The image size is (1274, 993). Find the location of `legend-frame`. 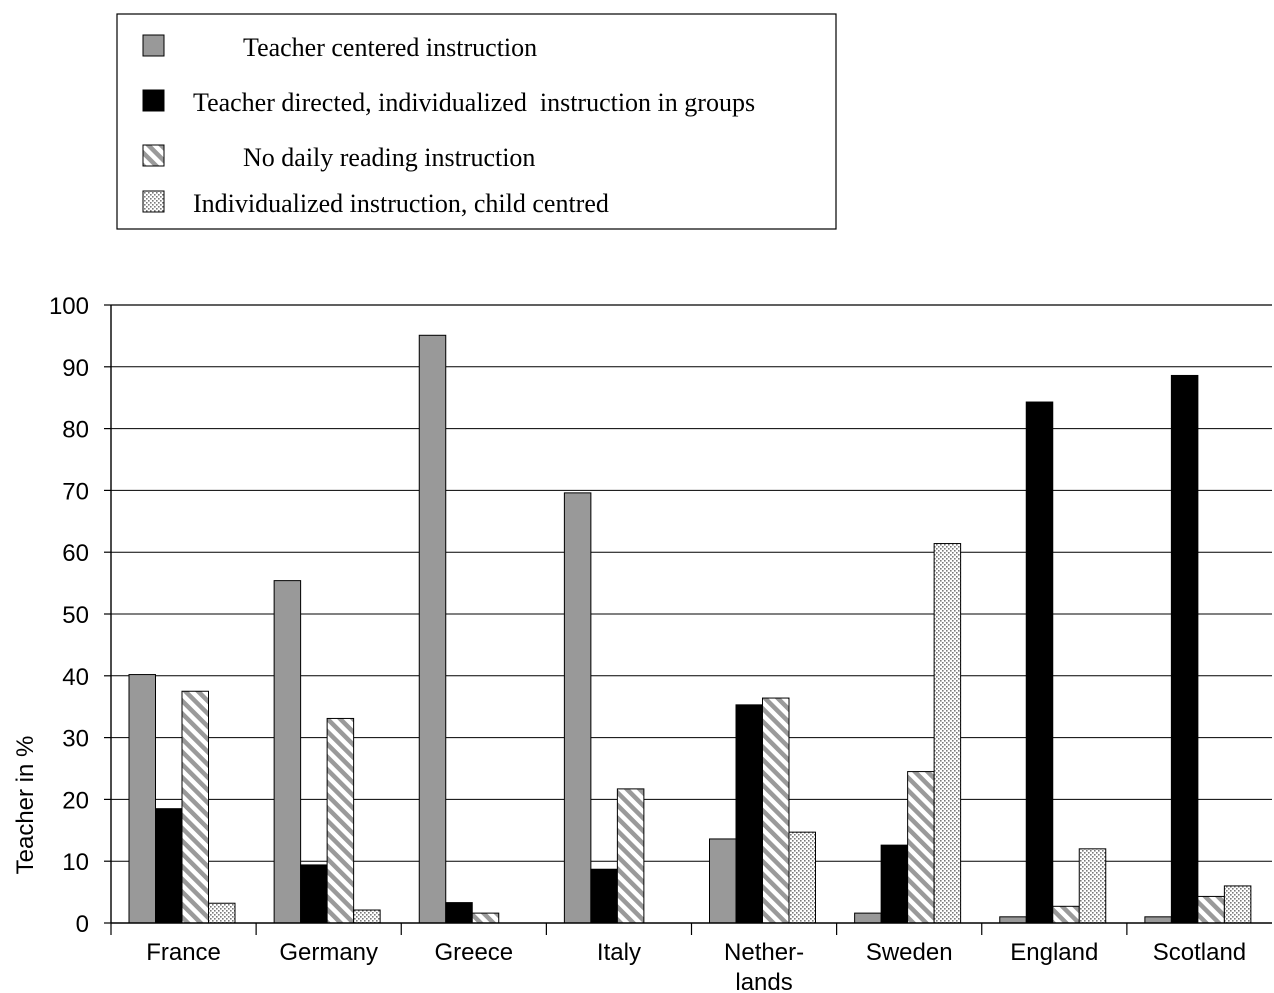

legend-frame is located at coordinates (476, 121).